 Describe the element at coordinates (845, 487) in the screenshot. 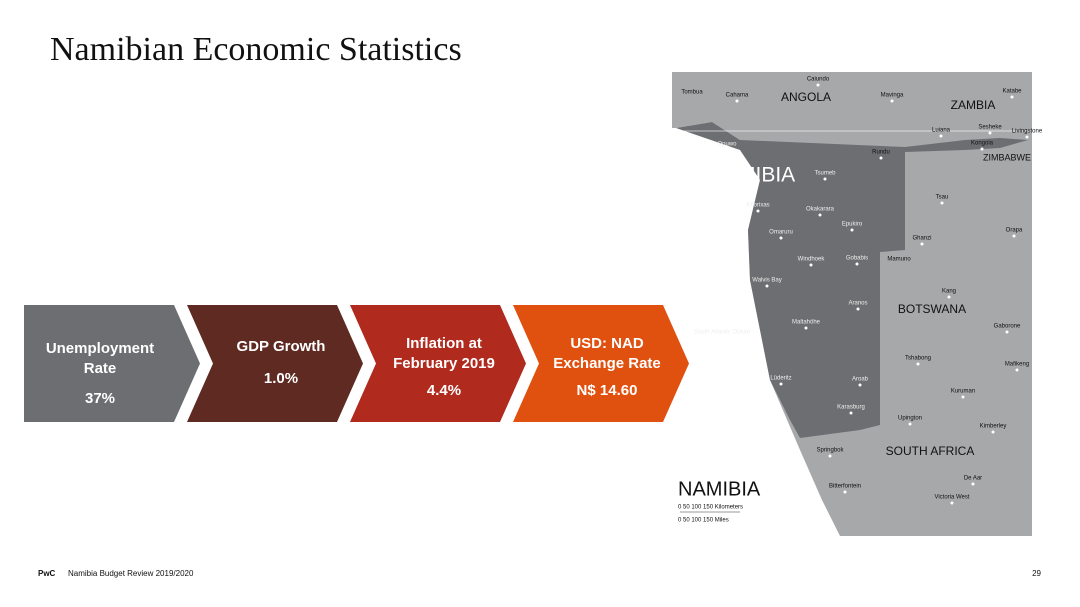

I see `place-label: Bitterfontein` at that location.